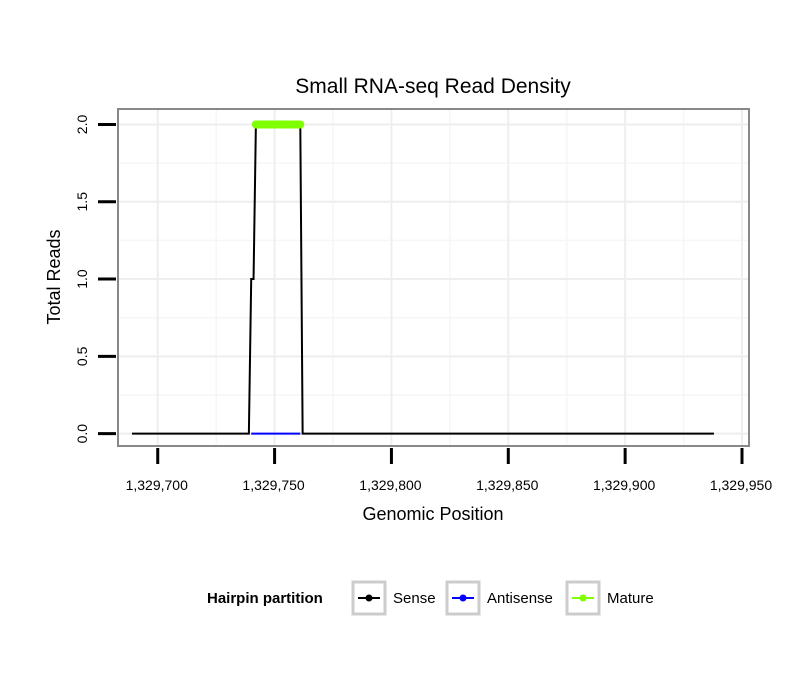  Describe the element at coordinates (630, 598) in the screenshot. I see `legend-label-mature: Mature` at that location.